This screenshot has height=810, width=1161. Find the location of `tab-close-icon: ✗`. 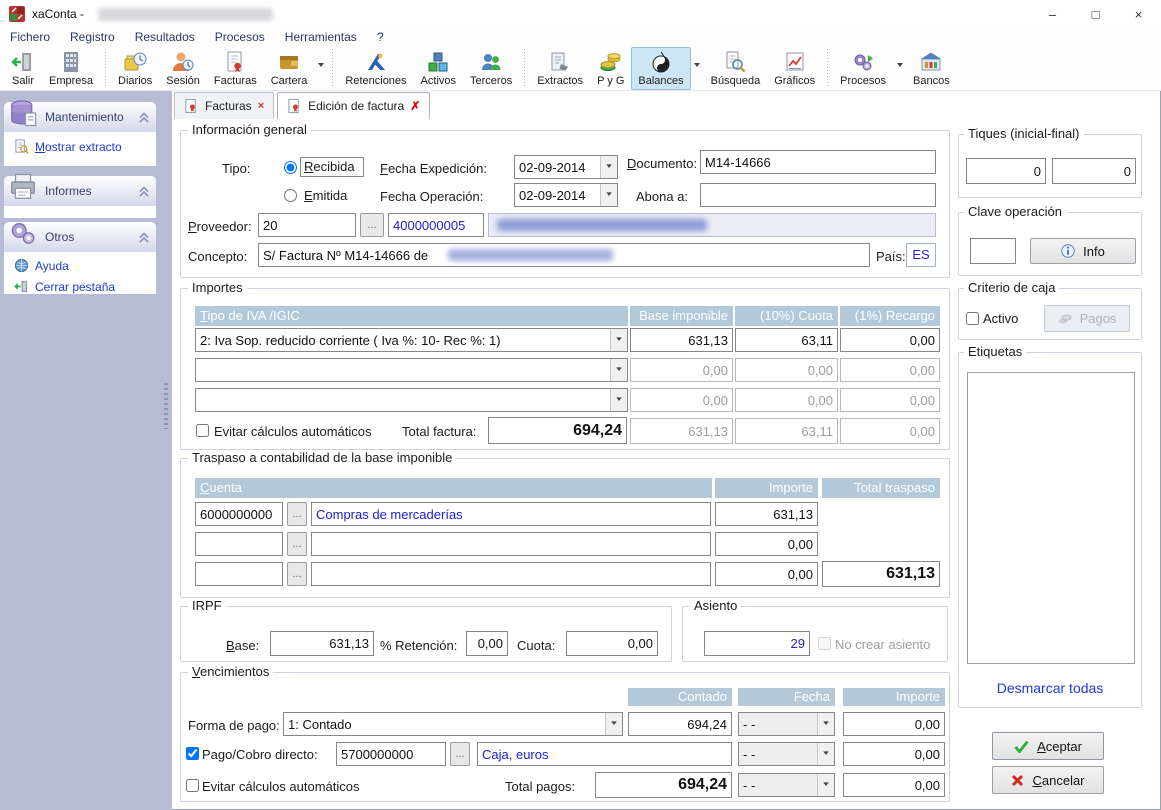

tab-close-icon: ✗ is located at coordinates (415, 106).